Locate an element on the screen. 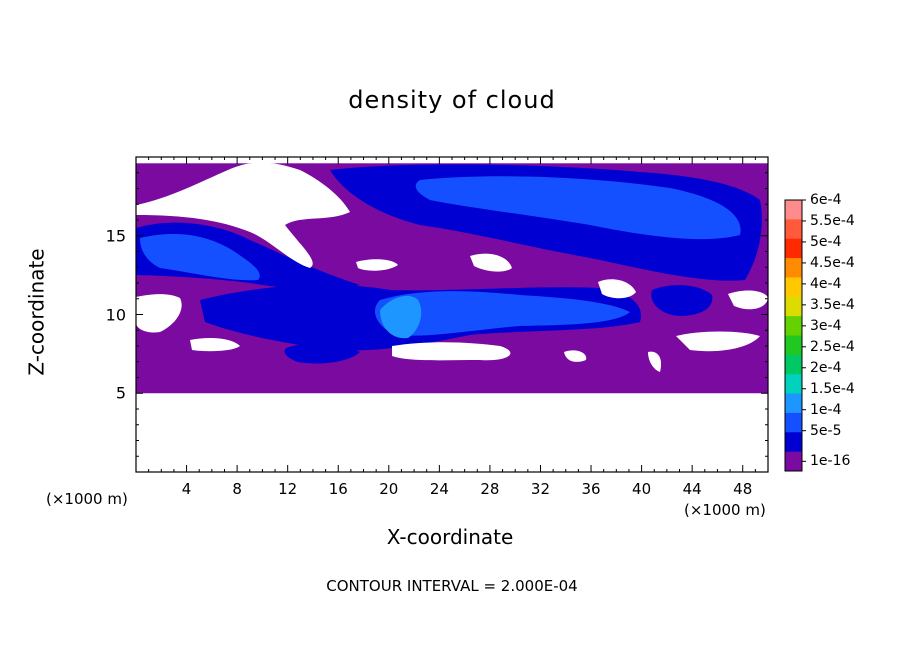  x-tick-label: 44 is located at coordinates (692, 489).